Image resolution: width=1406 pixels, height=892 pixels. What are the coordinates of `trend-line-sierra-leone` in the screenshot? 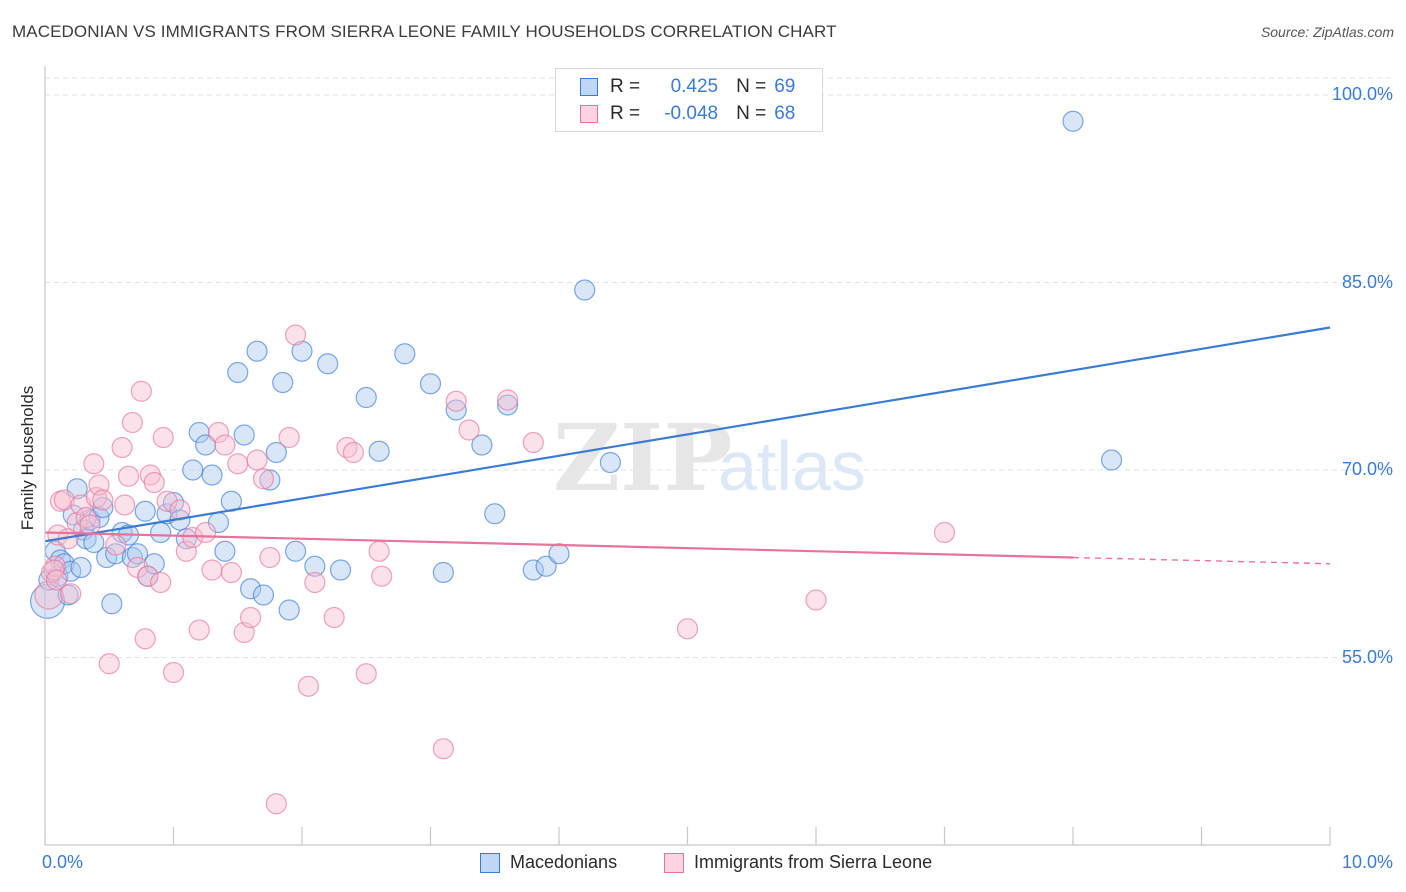 It's located at (559, 545).